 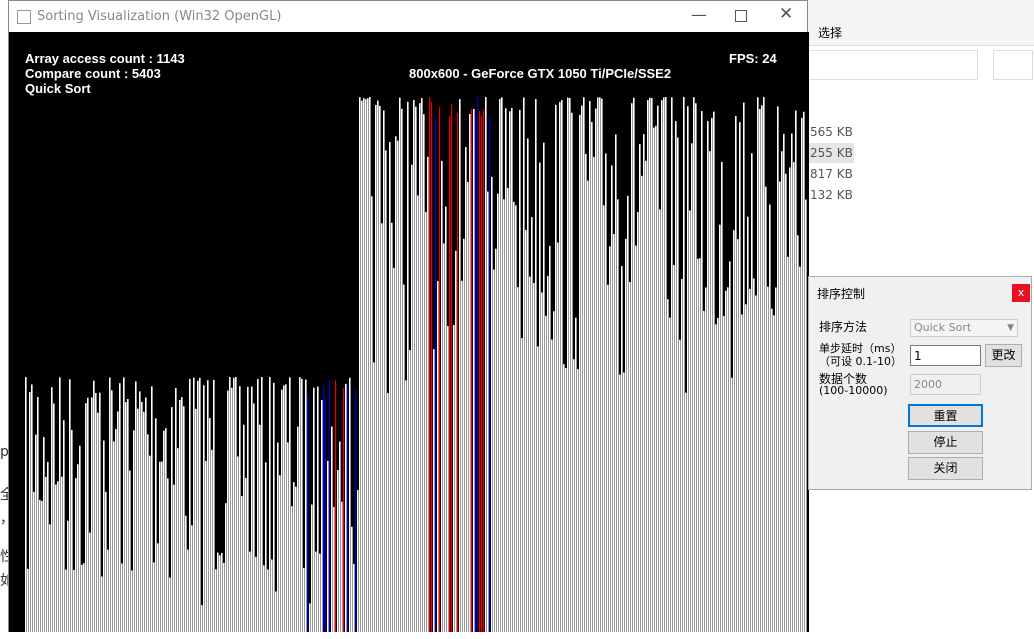 I want to click on maximize-button, so click(x=741, y=16).